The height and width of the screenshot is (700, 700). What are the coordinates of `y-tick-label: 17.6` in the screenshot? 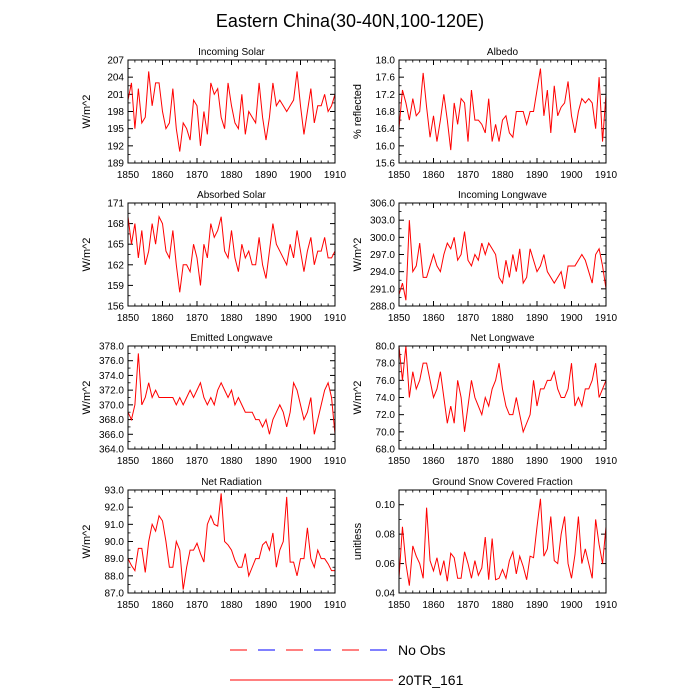 It's located at (386, 78).